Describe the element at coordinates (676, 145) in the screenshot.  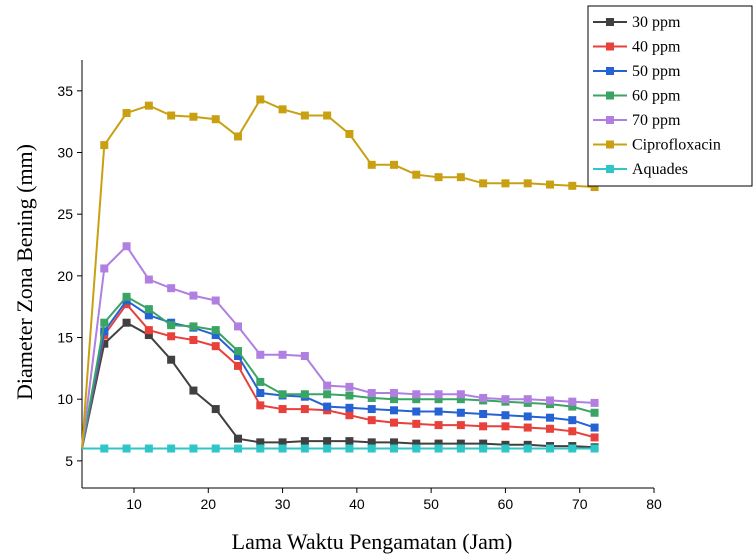
I see `legend-label: Ciprofloxacin` at that location.